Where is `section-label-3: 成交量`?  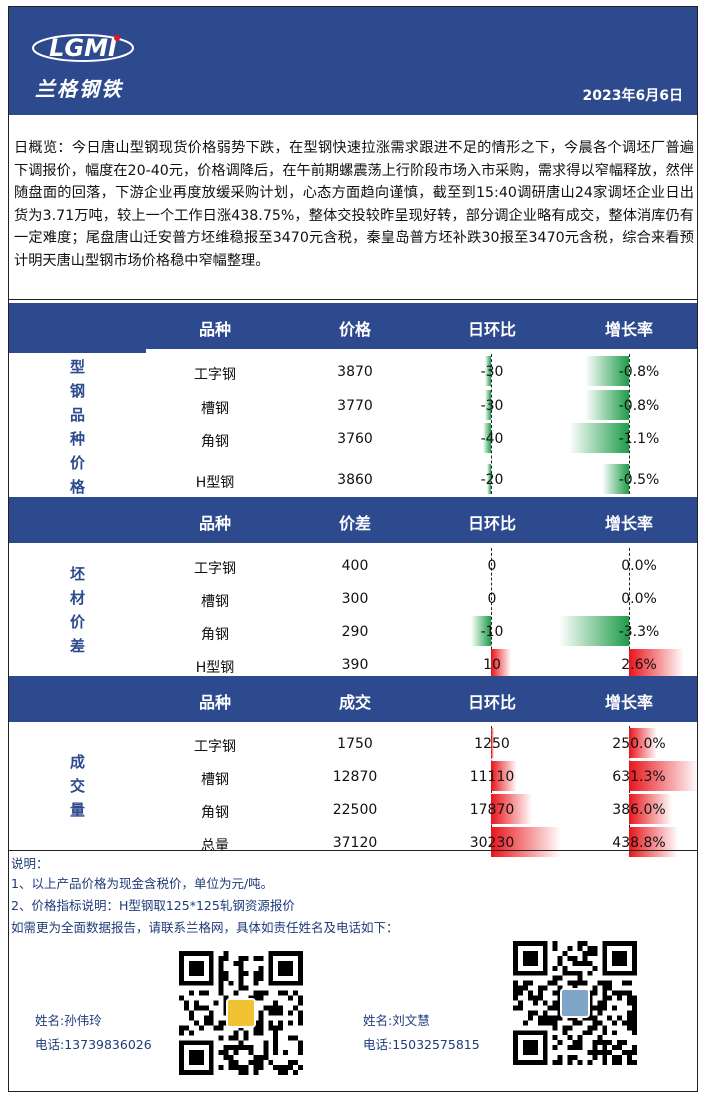
section-label-3: 成交量 is located at coordinates (77, 786).